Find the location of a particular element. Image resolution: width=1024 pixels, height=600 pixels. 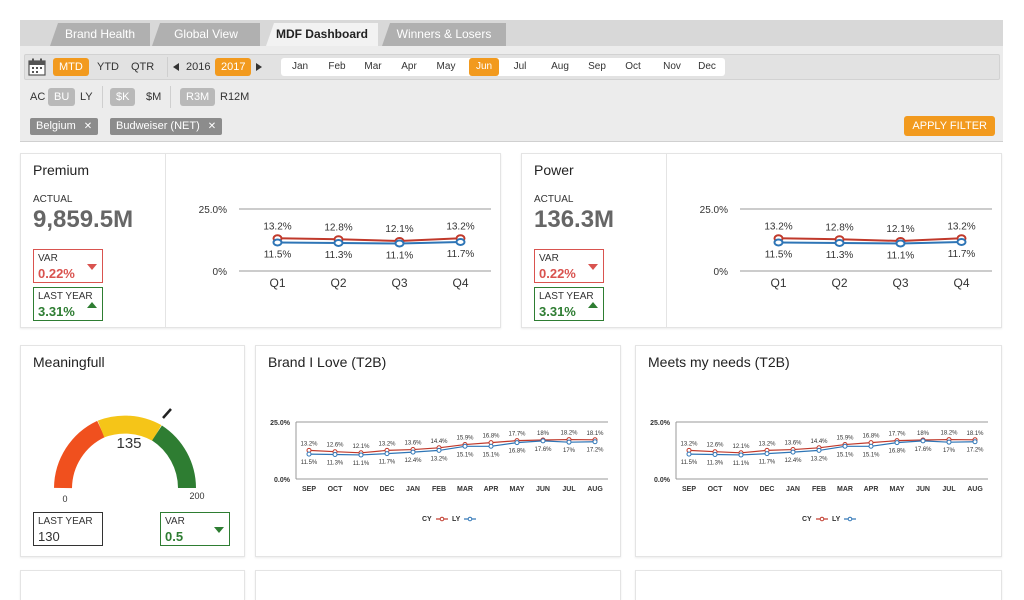

var-box: VAR 0.22% is located at coordinates (68, 266).